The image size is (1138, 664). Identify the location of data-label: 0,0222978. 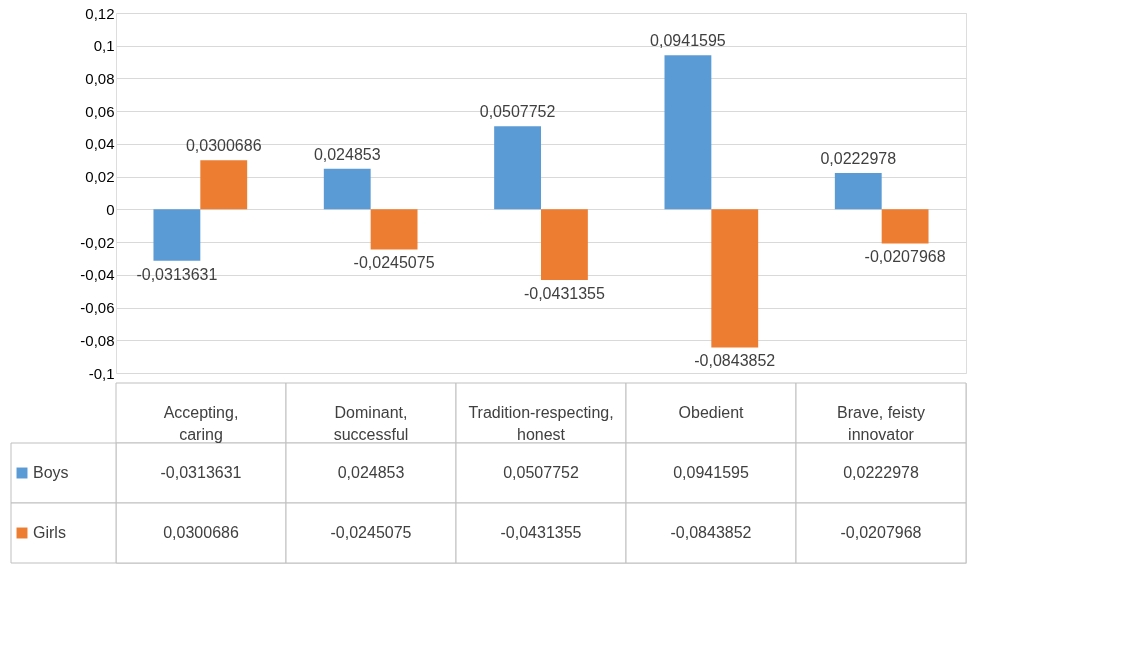
(881, 472).